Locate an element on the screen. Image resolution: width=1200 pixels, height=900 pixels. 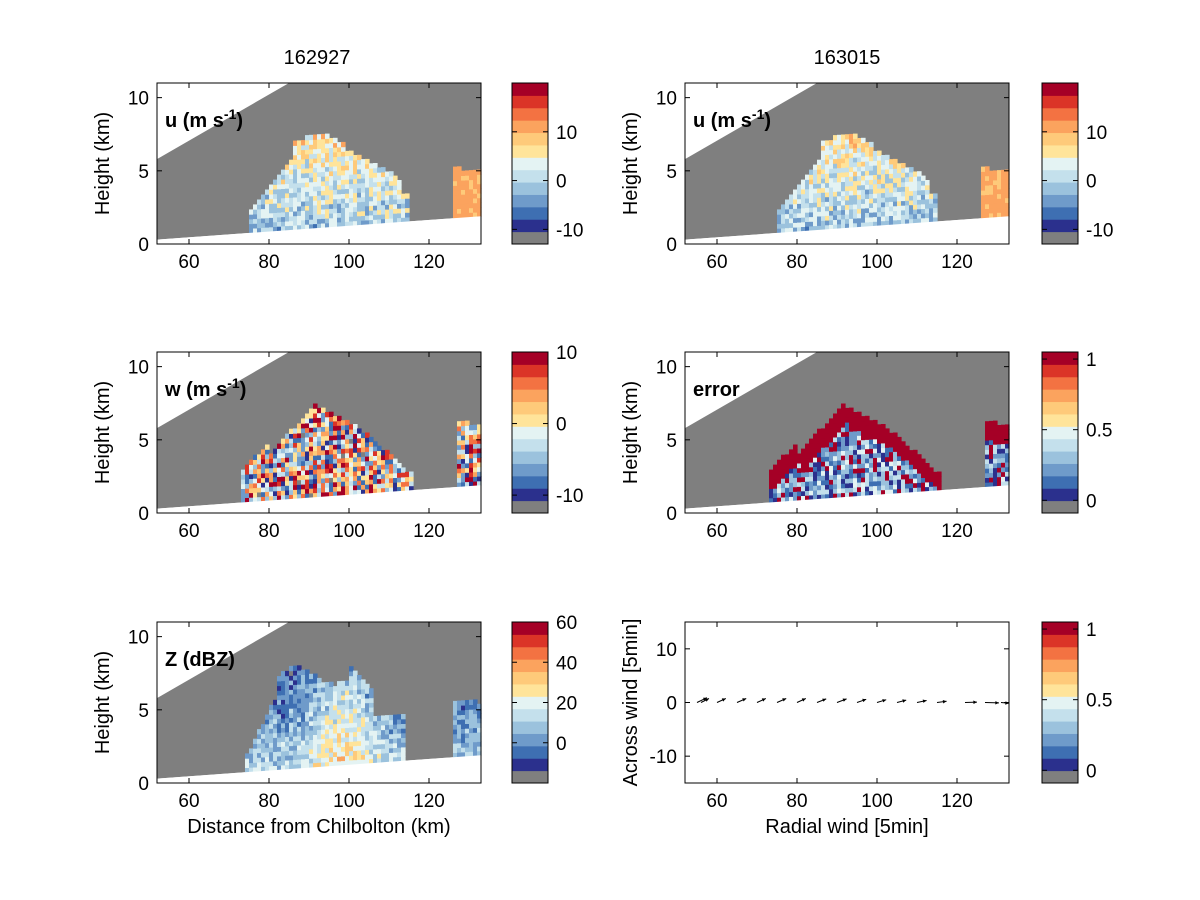
wind-arrow-head is located at coordinates (904, 701).